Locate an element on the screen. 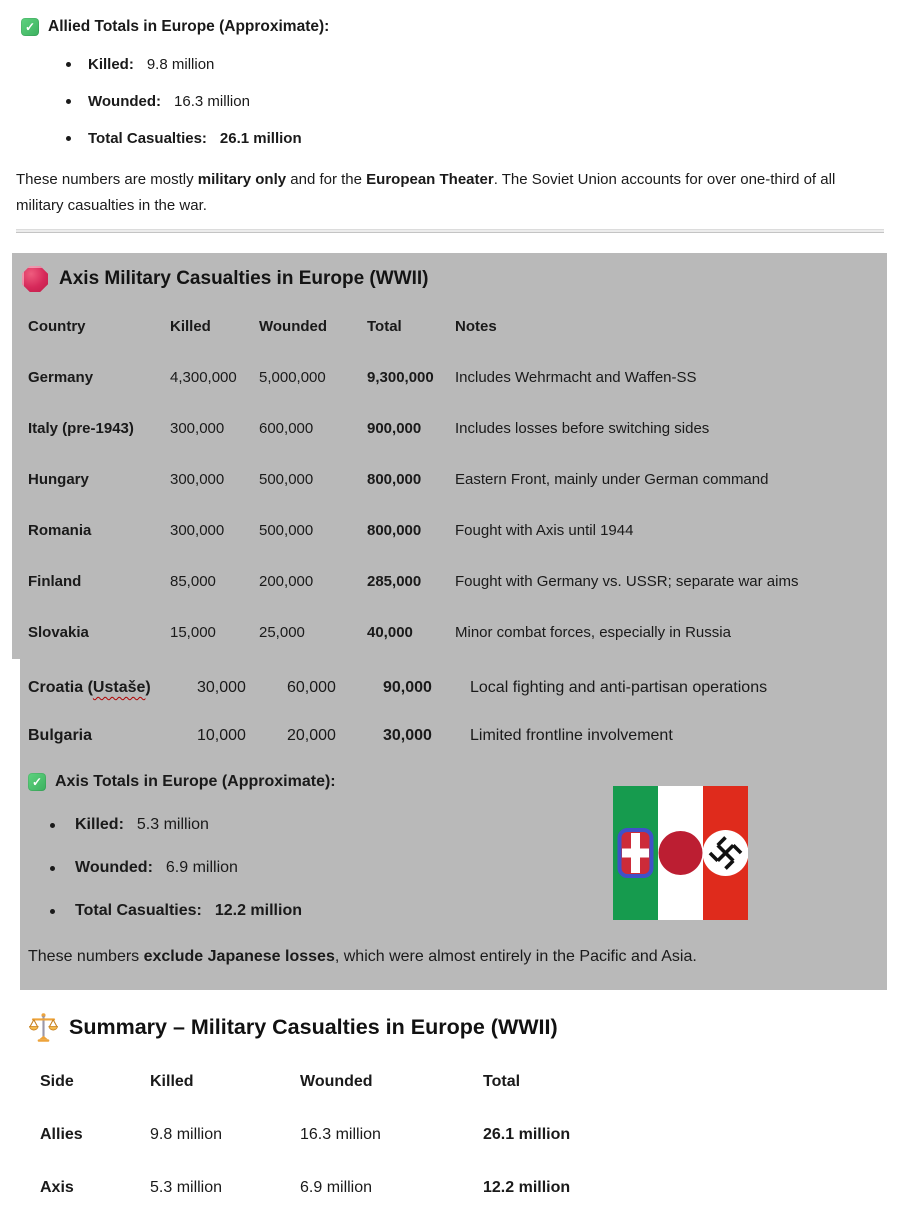 The image size is (900, 1232). country-text: Croatia ( is located at coordinates (60, 687).